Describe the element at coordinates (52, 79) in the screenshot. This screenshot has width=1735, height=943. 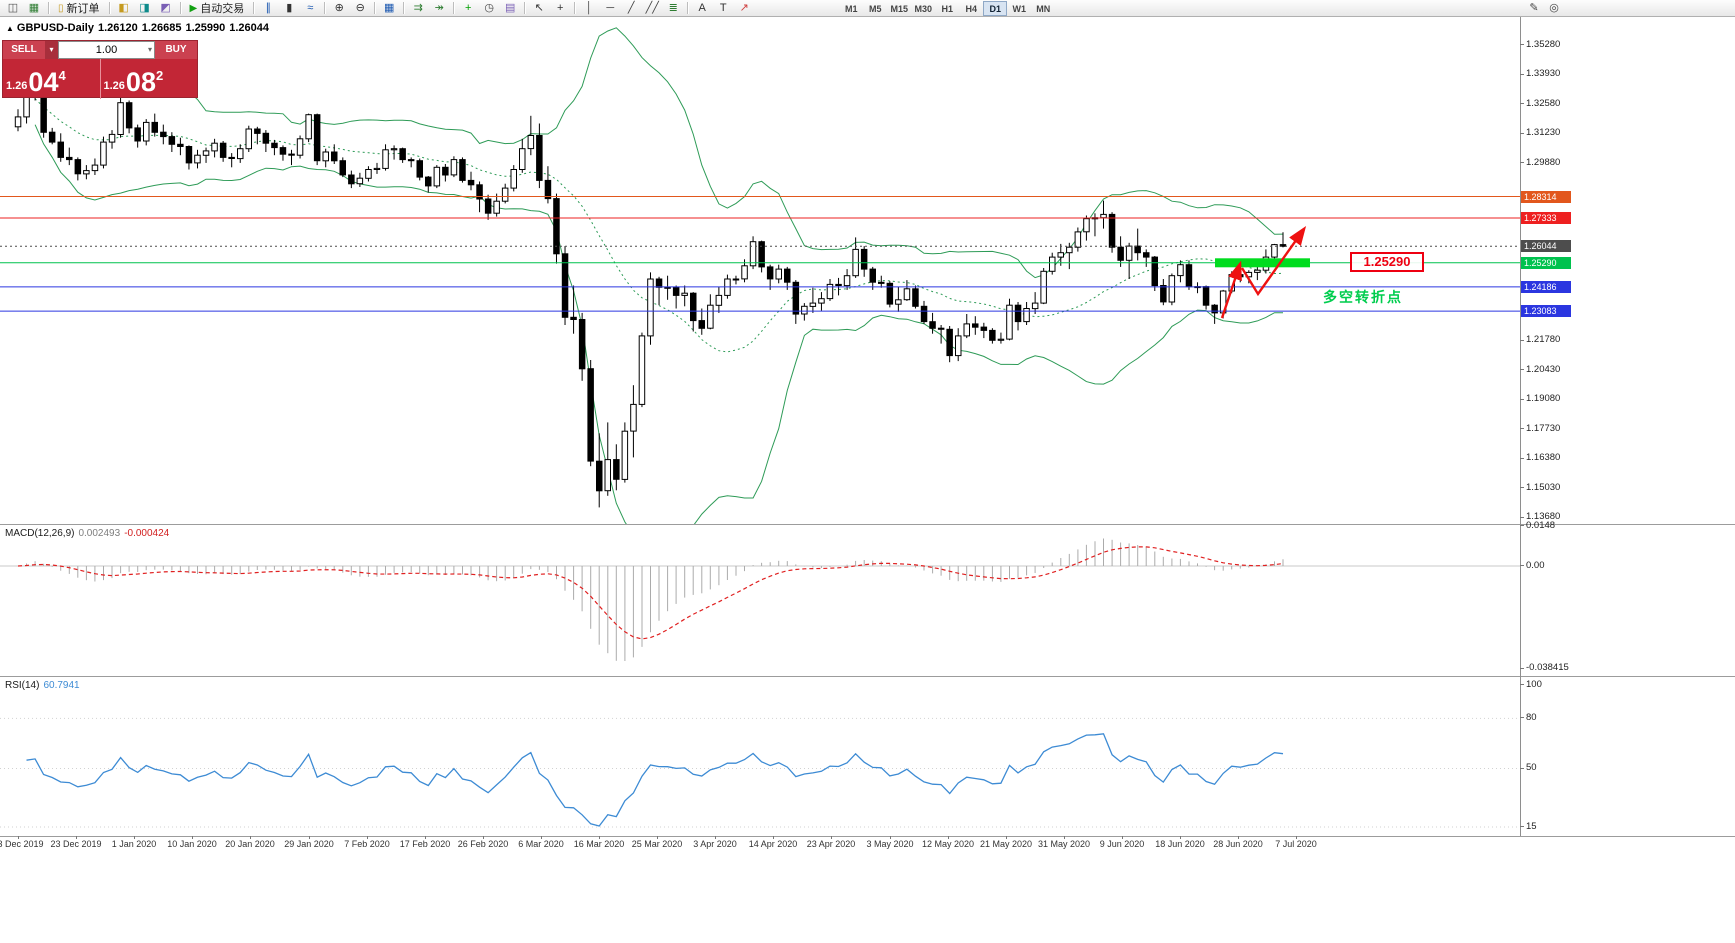
I see `sell-price-panel: 1.26 04 4` at that location.